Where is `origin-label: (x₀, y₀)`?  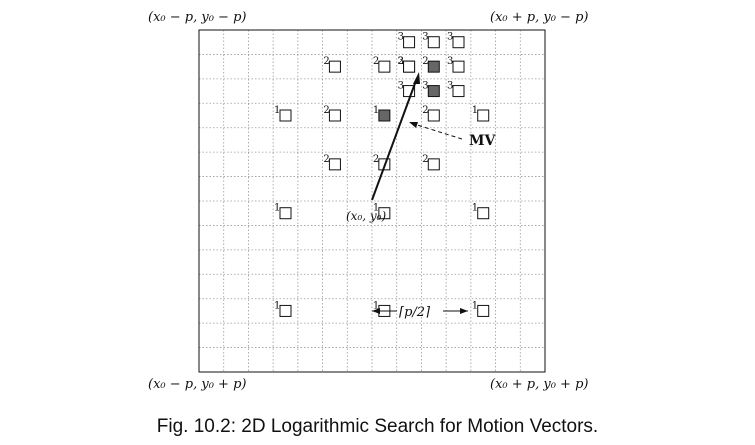 origin-label: (x₀, y₀) is located at coordinates (366, 216).